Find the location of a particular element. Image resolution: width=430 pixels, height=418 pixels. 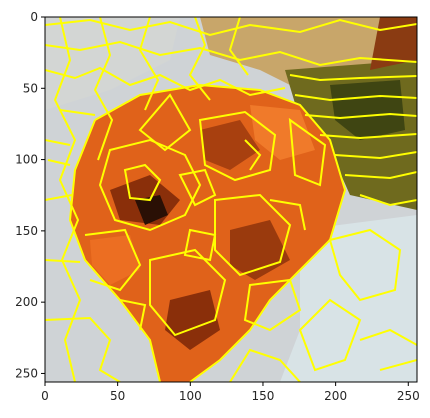

x-tick-label: 150 is located at coordinates (263, 396).